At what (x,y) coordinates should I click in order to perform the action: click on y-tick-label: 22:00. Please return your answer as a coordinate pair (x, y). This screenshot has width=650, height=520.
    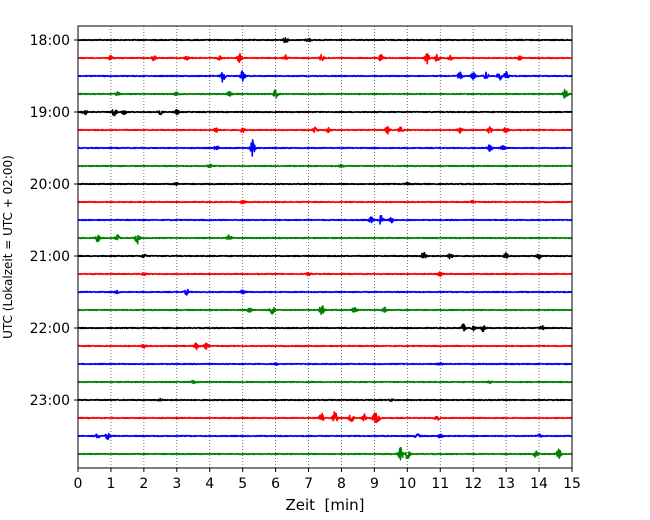
    Looking at the image, I should click on (50, 329).